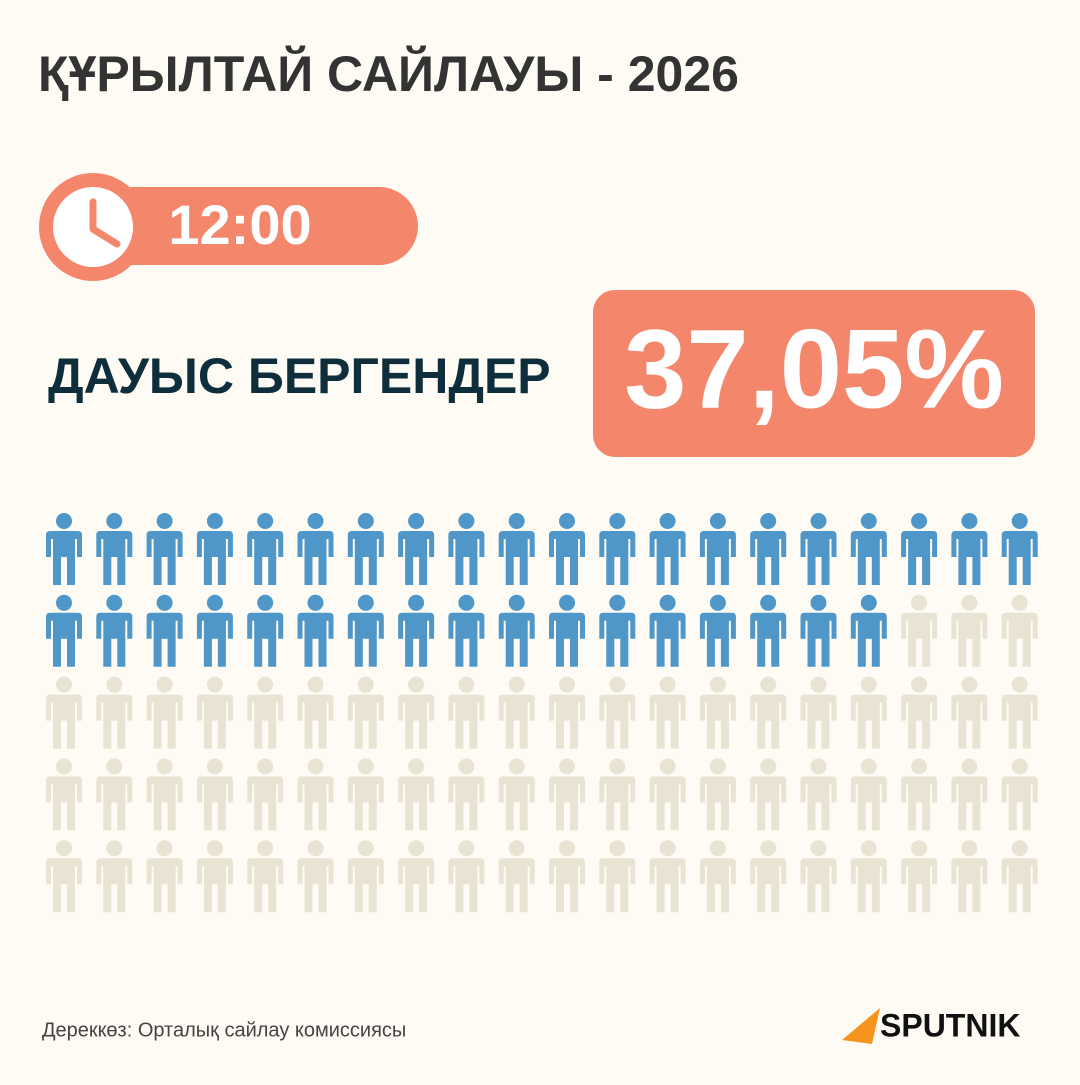 This screenshot has width=1080, height=1085. What do you see at coordinates (105, 223) in the screenshot?
I see `clock-hands` at bounding box center [105, 223].